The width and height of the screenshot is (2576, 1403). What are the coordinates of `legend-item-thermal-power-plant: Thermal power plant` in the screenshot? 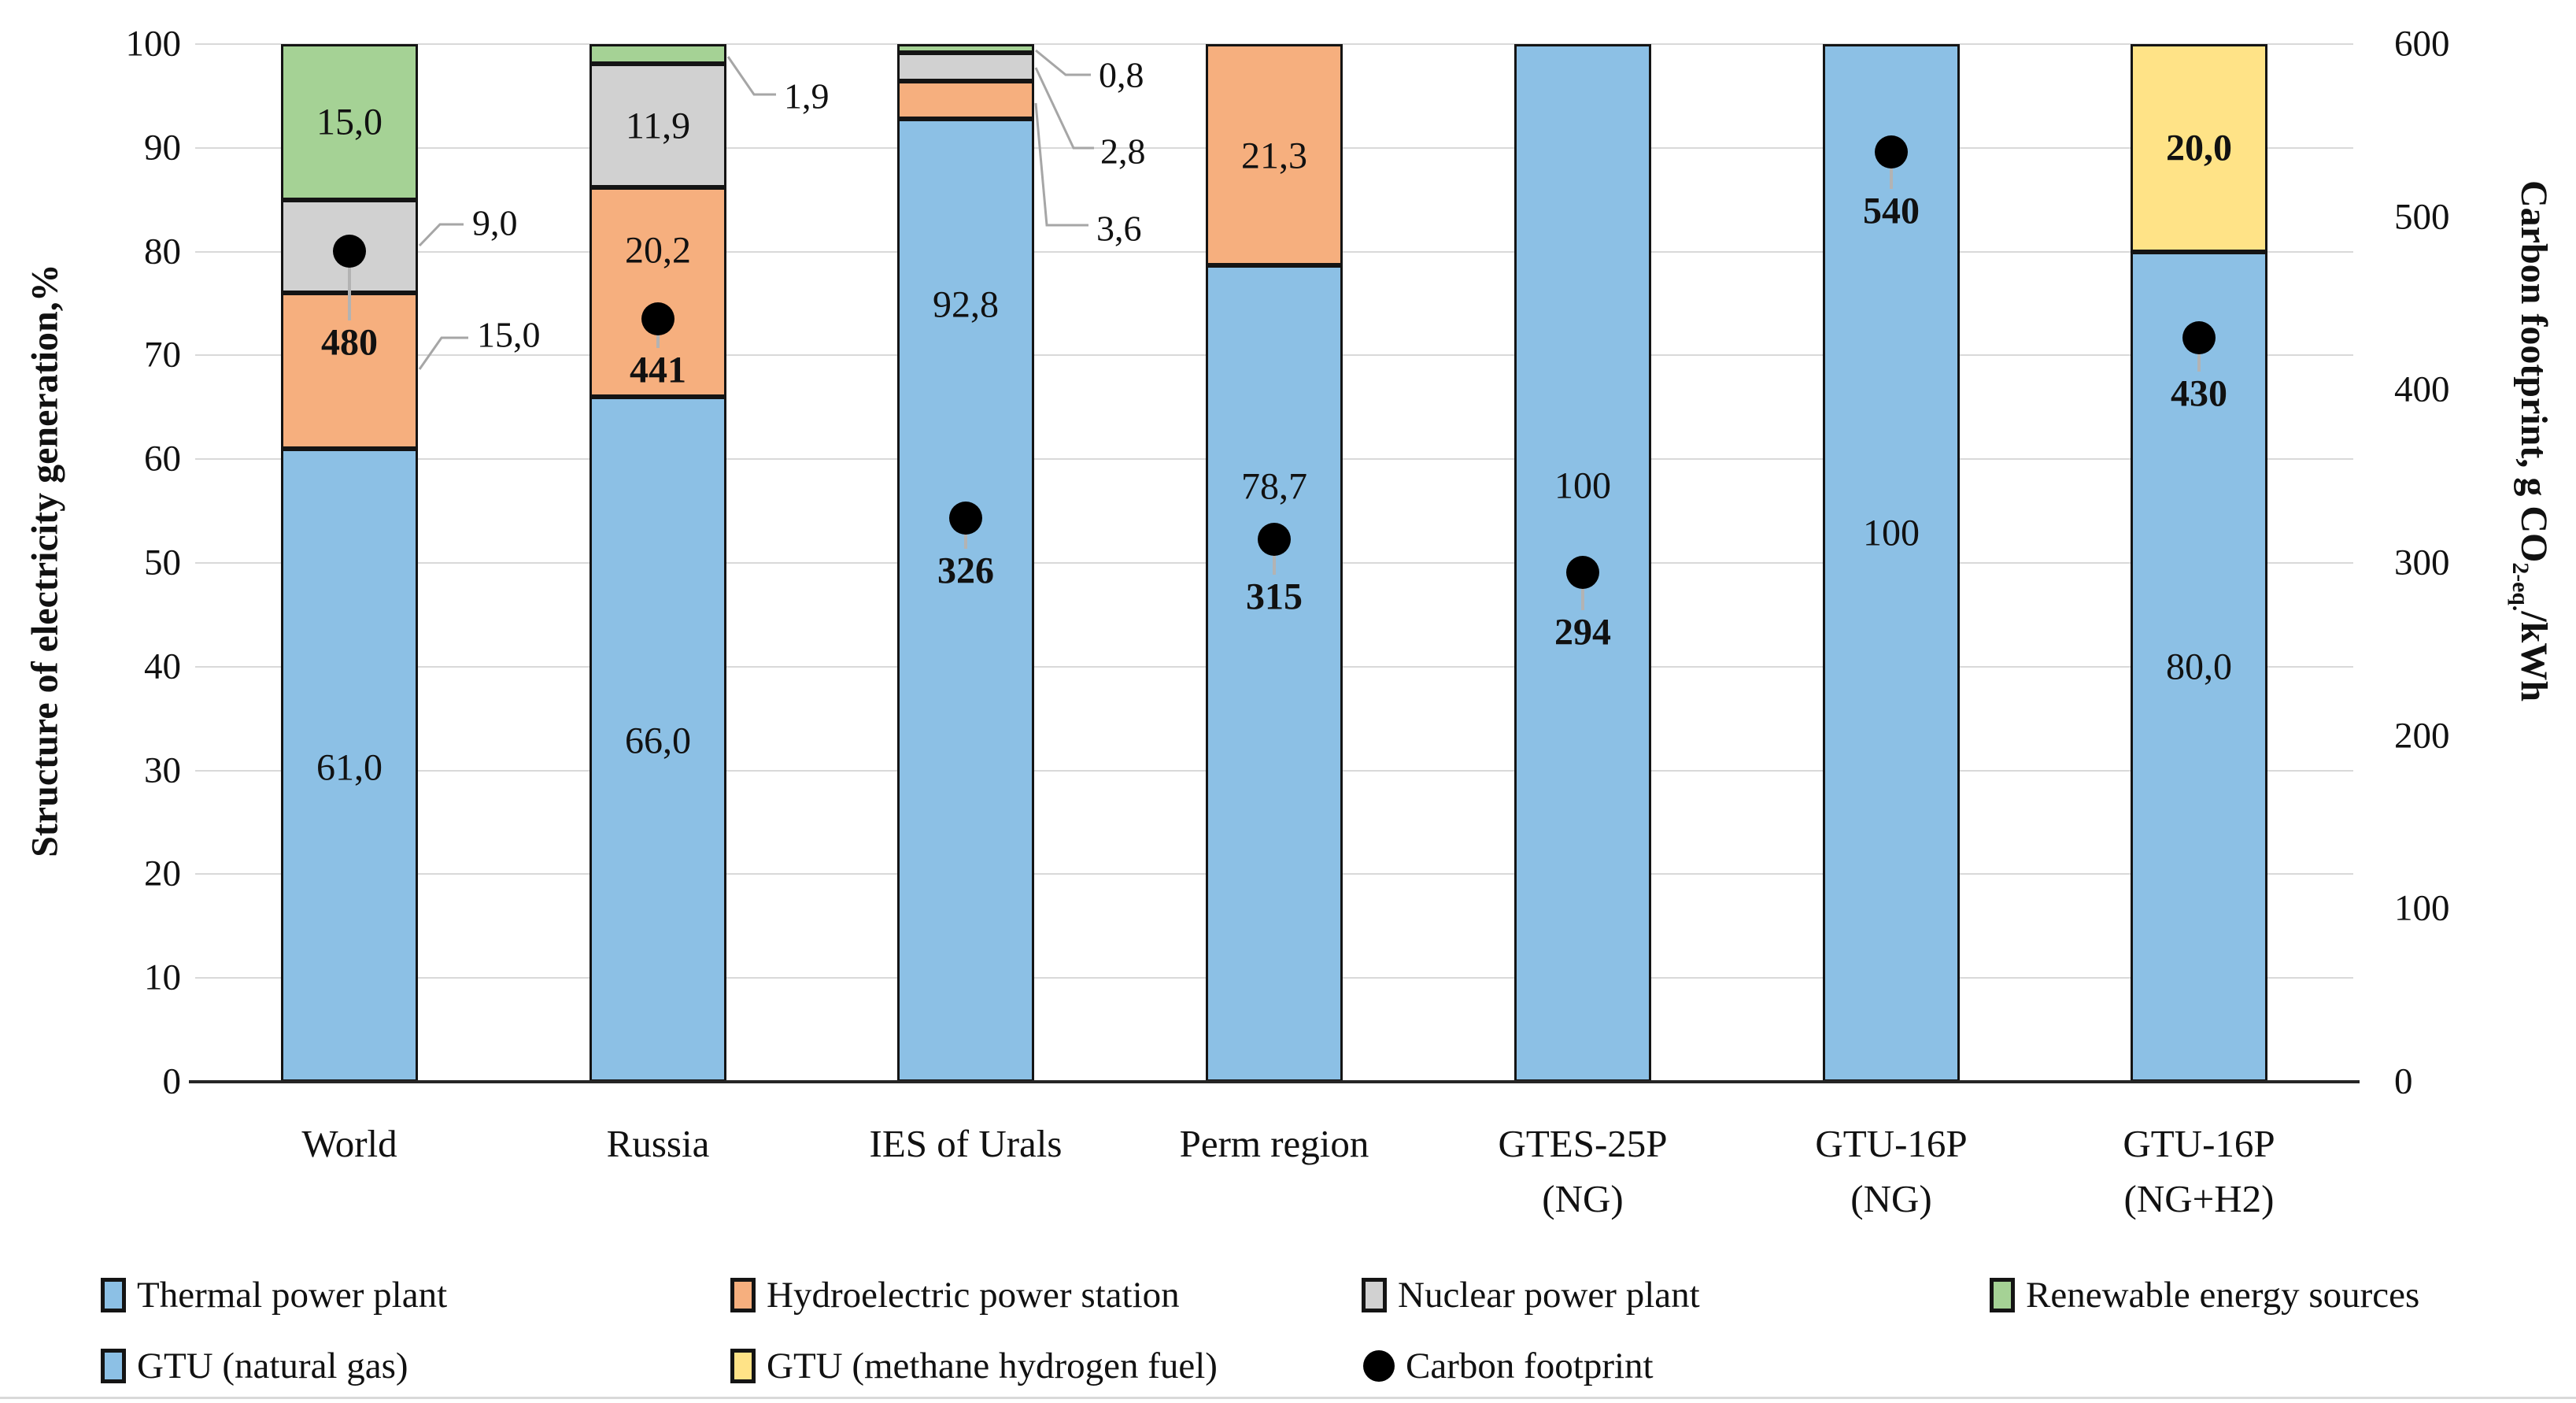 It's located at (274, 1295).